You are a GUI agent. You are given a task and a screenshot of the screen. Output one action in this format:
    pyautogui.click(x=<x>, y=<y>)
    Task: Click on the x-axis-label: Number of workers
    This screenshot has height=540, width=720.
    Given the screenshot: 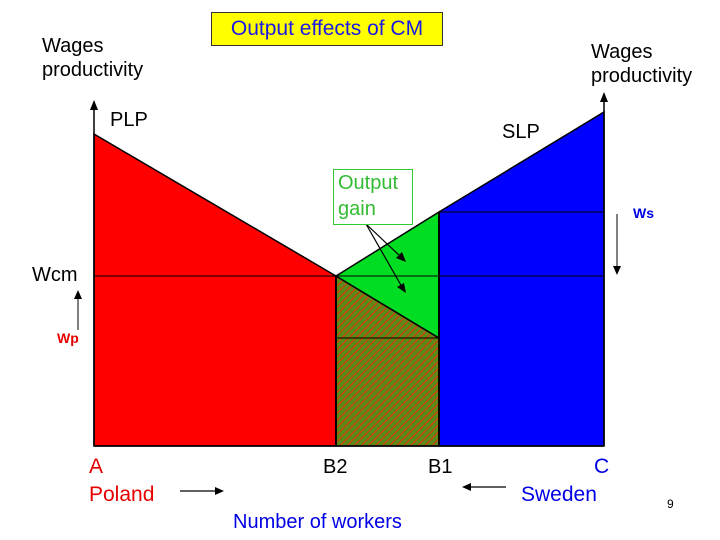 What is the action you would take?
    pyautogui.click(x=317, y=522)
    